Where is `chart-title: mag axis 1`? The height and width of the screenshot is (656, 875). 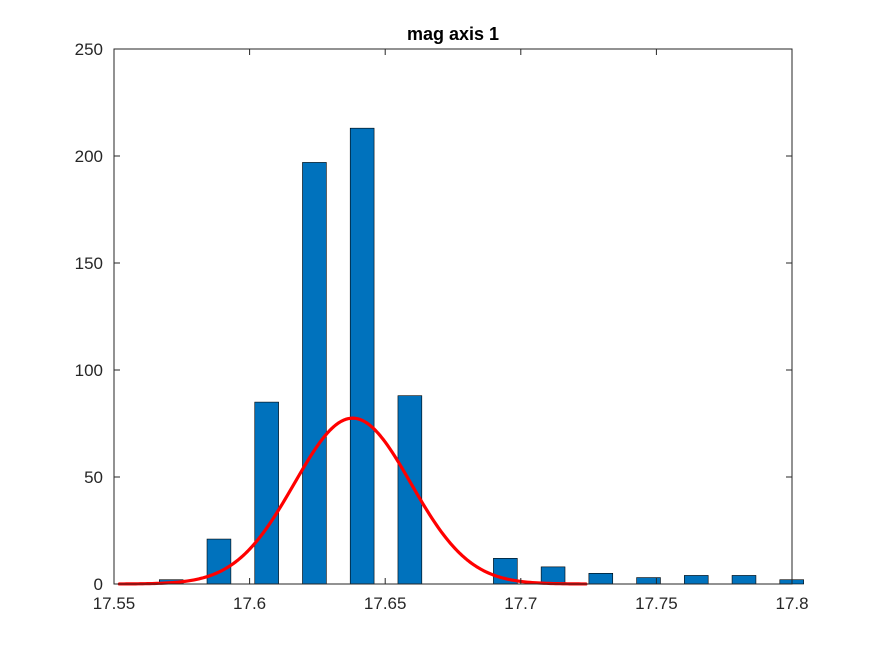
chart-title: mag axis 1 is located at coordinates (453, 34).